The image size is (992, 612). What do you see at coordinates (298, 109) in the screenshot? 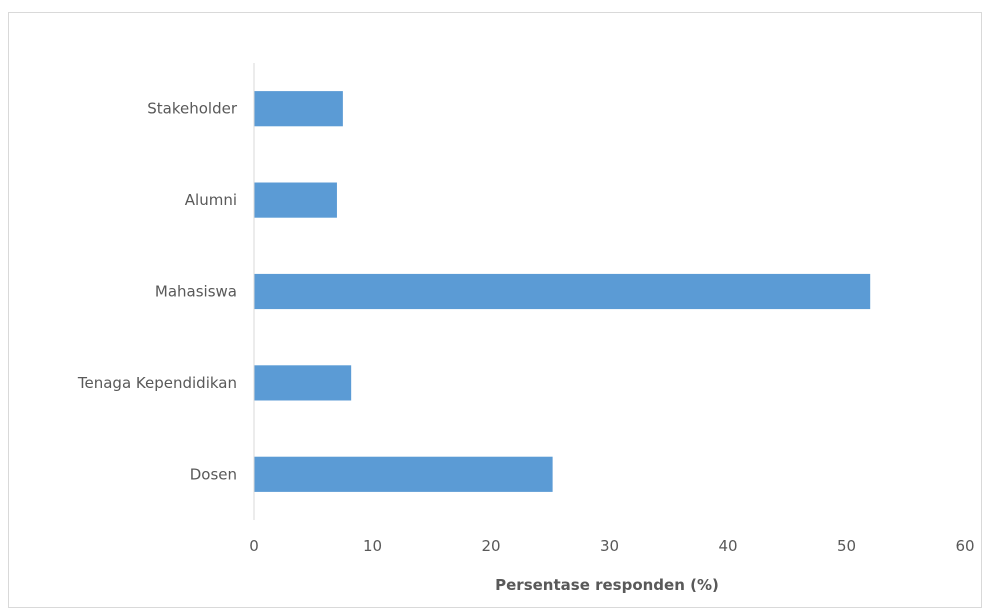
I see `bar-stakeholder` at bounding box center [298, 109].